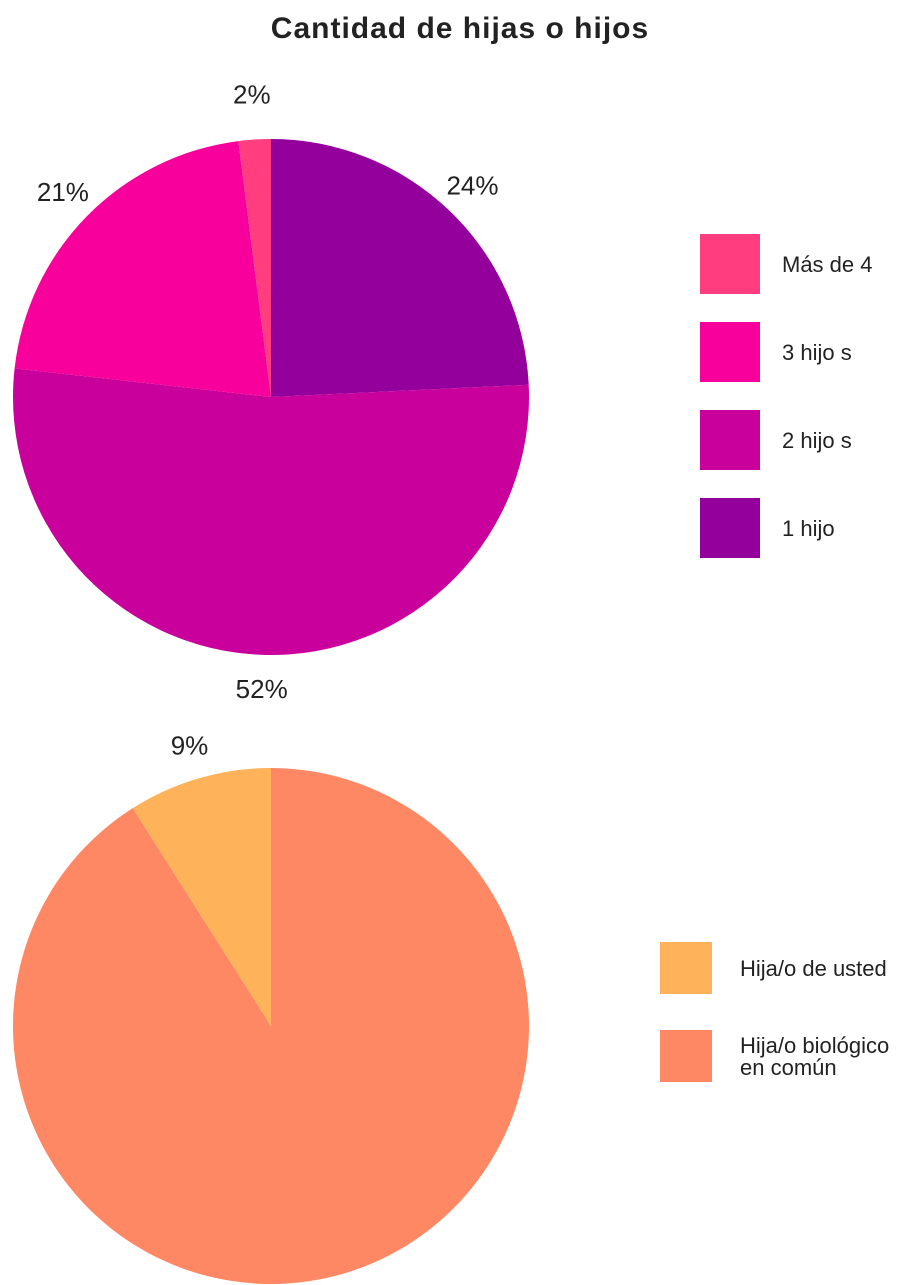 The image size is (920, 1285). I want to click on legend-swatch-2-hijo-s, so click(730, 440).